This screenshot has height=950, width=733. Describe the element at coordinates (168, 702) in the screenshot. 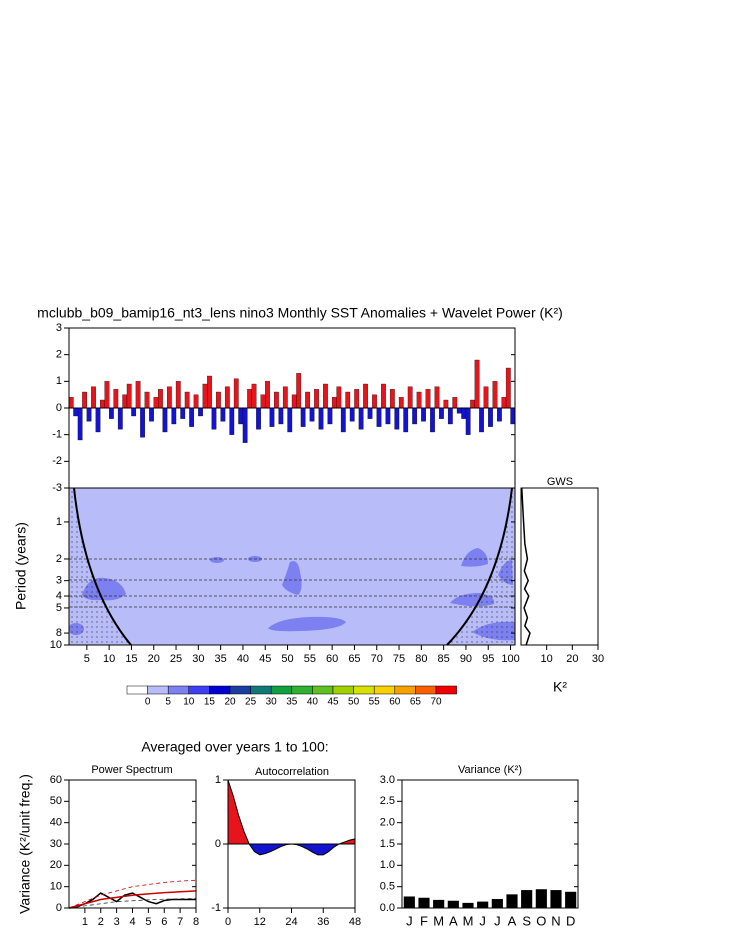

I see `colorbar-label: 5` at that location.